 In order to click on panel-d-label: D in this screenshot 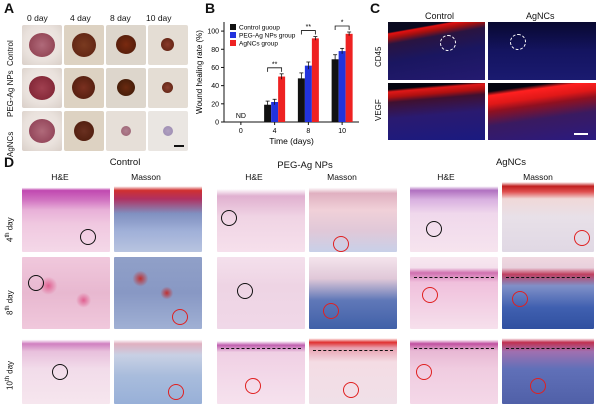, I will do `click(9, 162)`.